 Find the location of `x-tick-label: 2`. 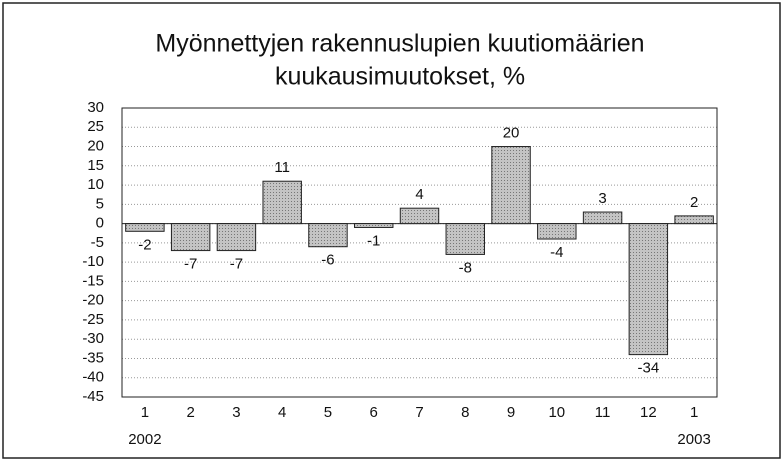

x-tick-label: 2 is located at coordinates (190, 412).